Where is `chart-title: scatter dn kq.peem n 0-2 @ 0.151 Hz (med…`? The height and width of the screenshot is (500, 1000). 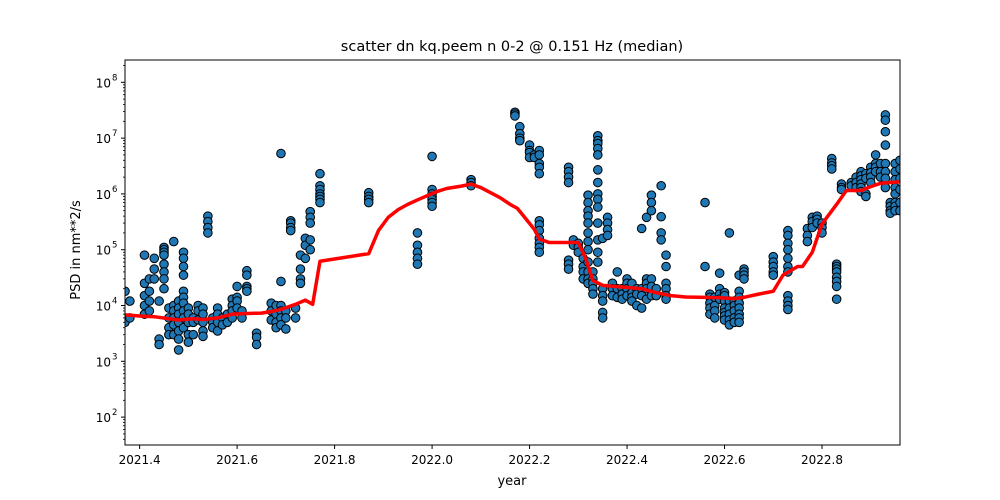
chart-title: scatter dn kq.peem n 0-2 @ 0.151 Hz (med… is located at coordinates (512, 47).